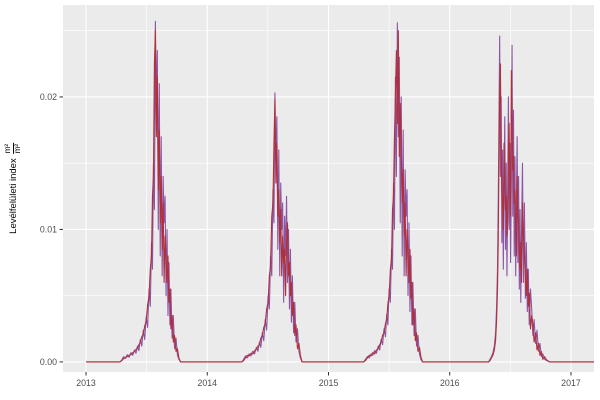 The image size is (600, 400). What do you see at coordinates (329, 383) in the screenshot?
I see `x-axis-tick-label: 2015` at bounding box center [329, 383].